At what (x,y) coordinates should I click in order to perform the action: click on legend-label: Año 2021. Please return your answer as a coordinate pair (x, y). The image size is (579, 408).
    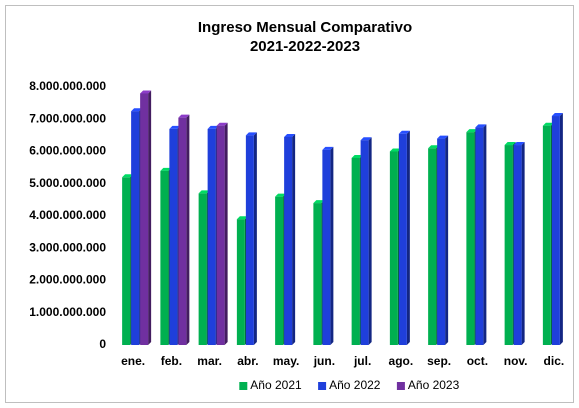
    Looking at the image, I should click on (276, 385).